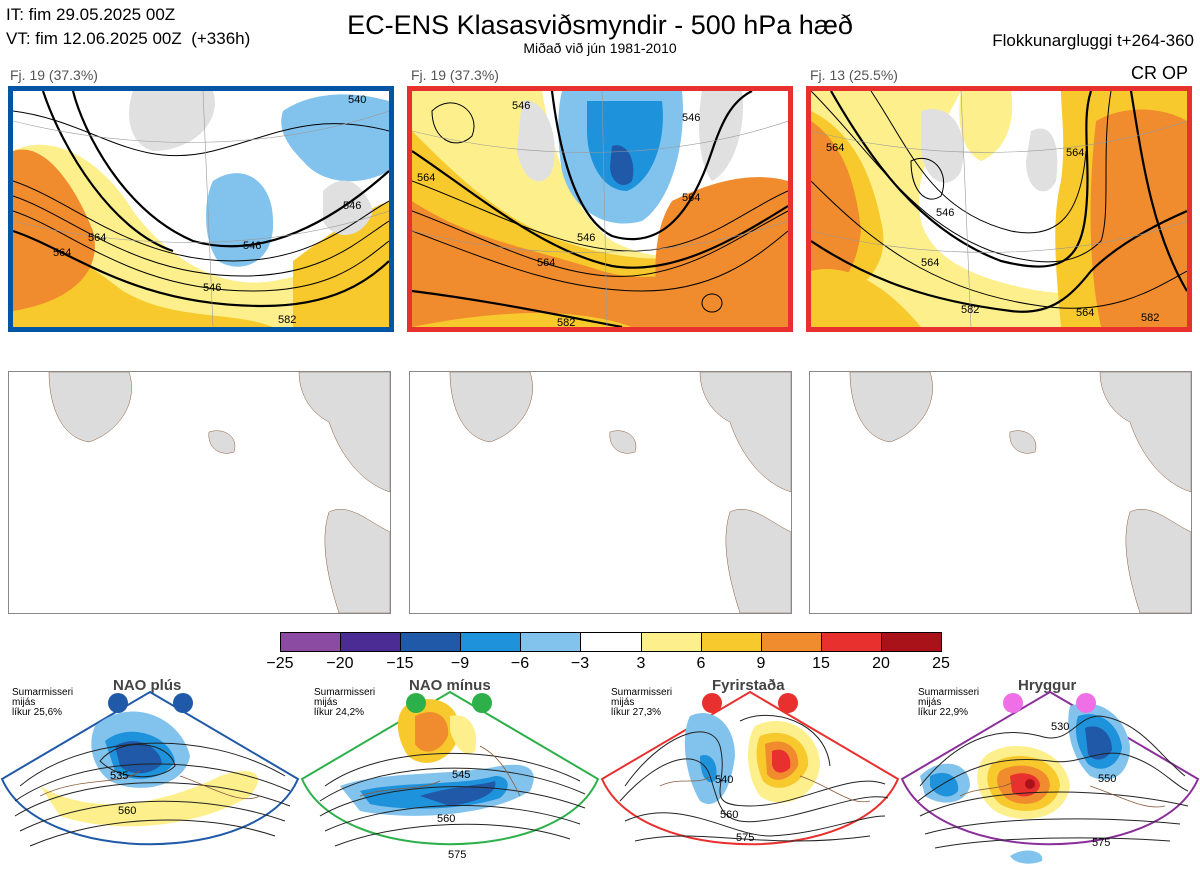 The image size is (1200, 871). Describe the element at coordinates (748, 685) in the screenshot. I see `regime-title: Fyrirstaða` at that location.